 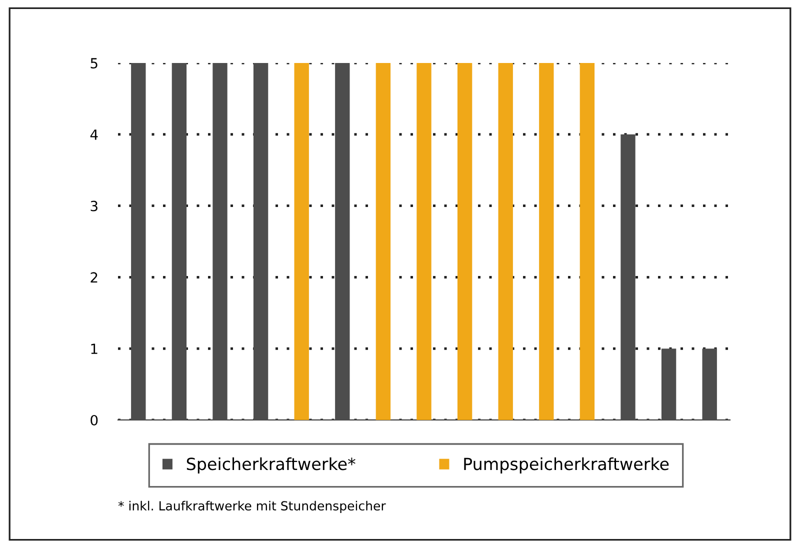 What do you see at coordinates (94, 135) in the screenshot?
I see `y-tick-label: 4` at bounding box center [94, 135].